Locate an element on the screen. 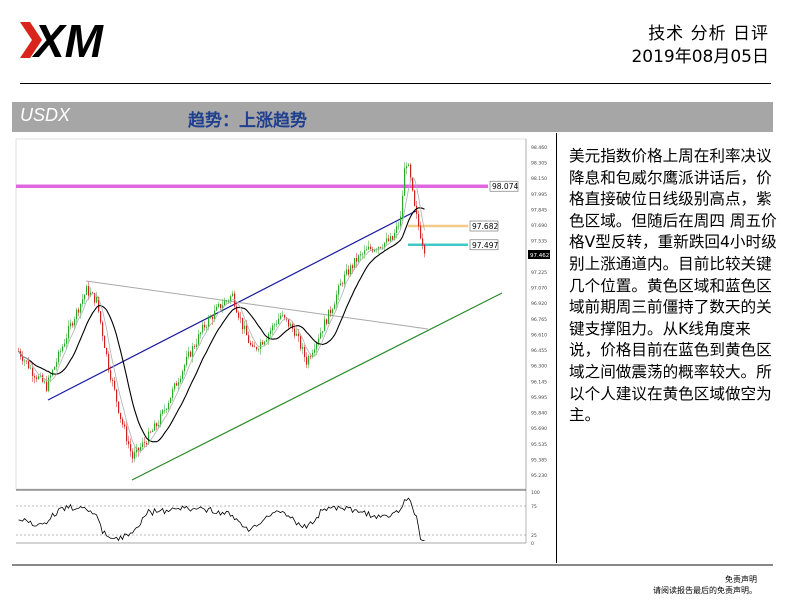 This screenshot has width=791, height=601. symbol-band: USDX 趋势：上涨趋势 is located at coordinates (392, 117).